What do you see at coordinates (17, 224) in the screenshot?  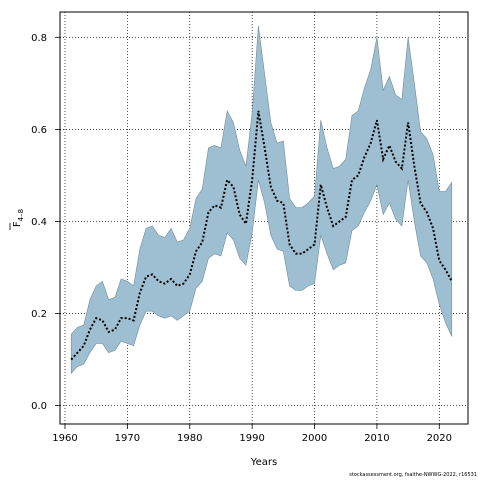 I see `y-axis-label-main: F` at bounding box center [17, 224].